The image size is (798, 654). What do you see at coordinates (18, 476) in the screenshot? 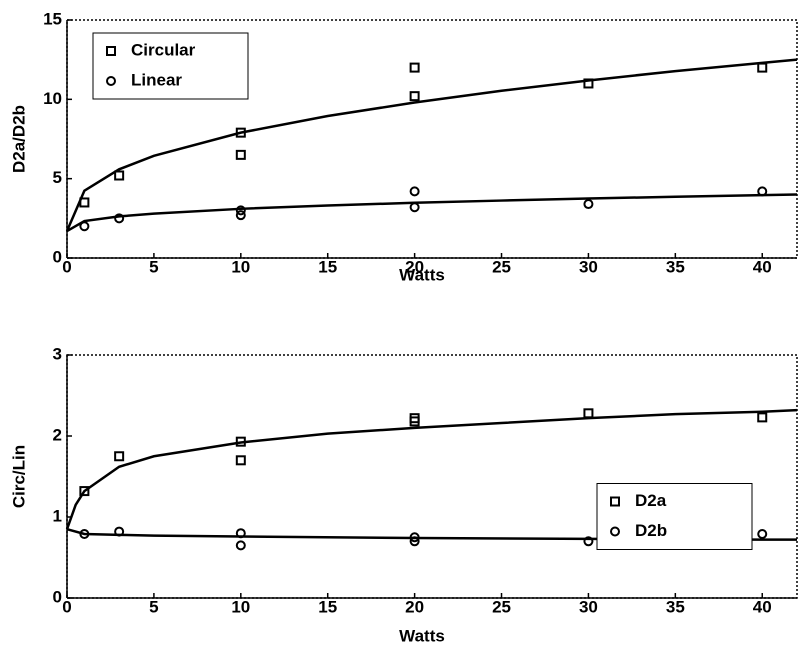
I see `y-axis-label: Circ/Lin` at bounding box center [18, 476].